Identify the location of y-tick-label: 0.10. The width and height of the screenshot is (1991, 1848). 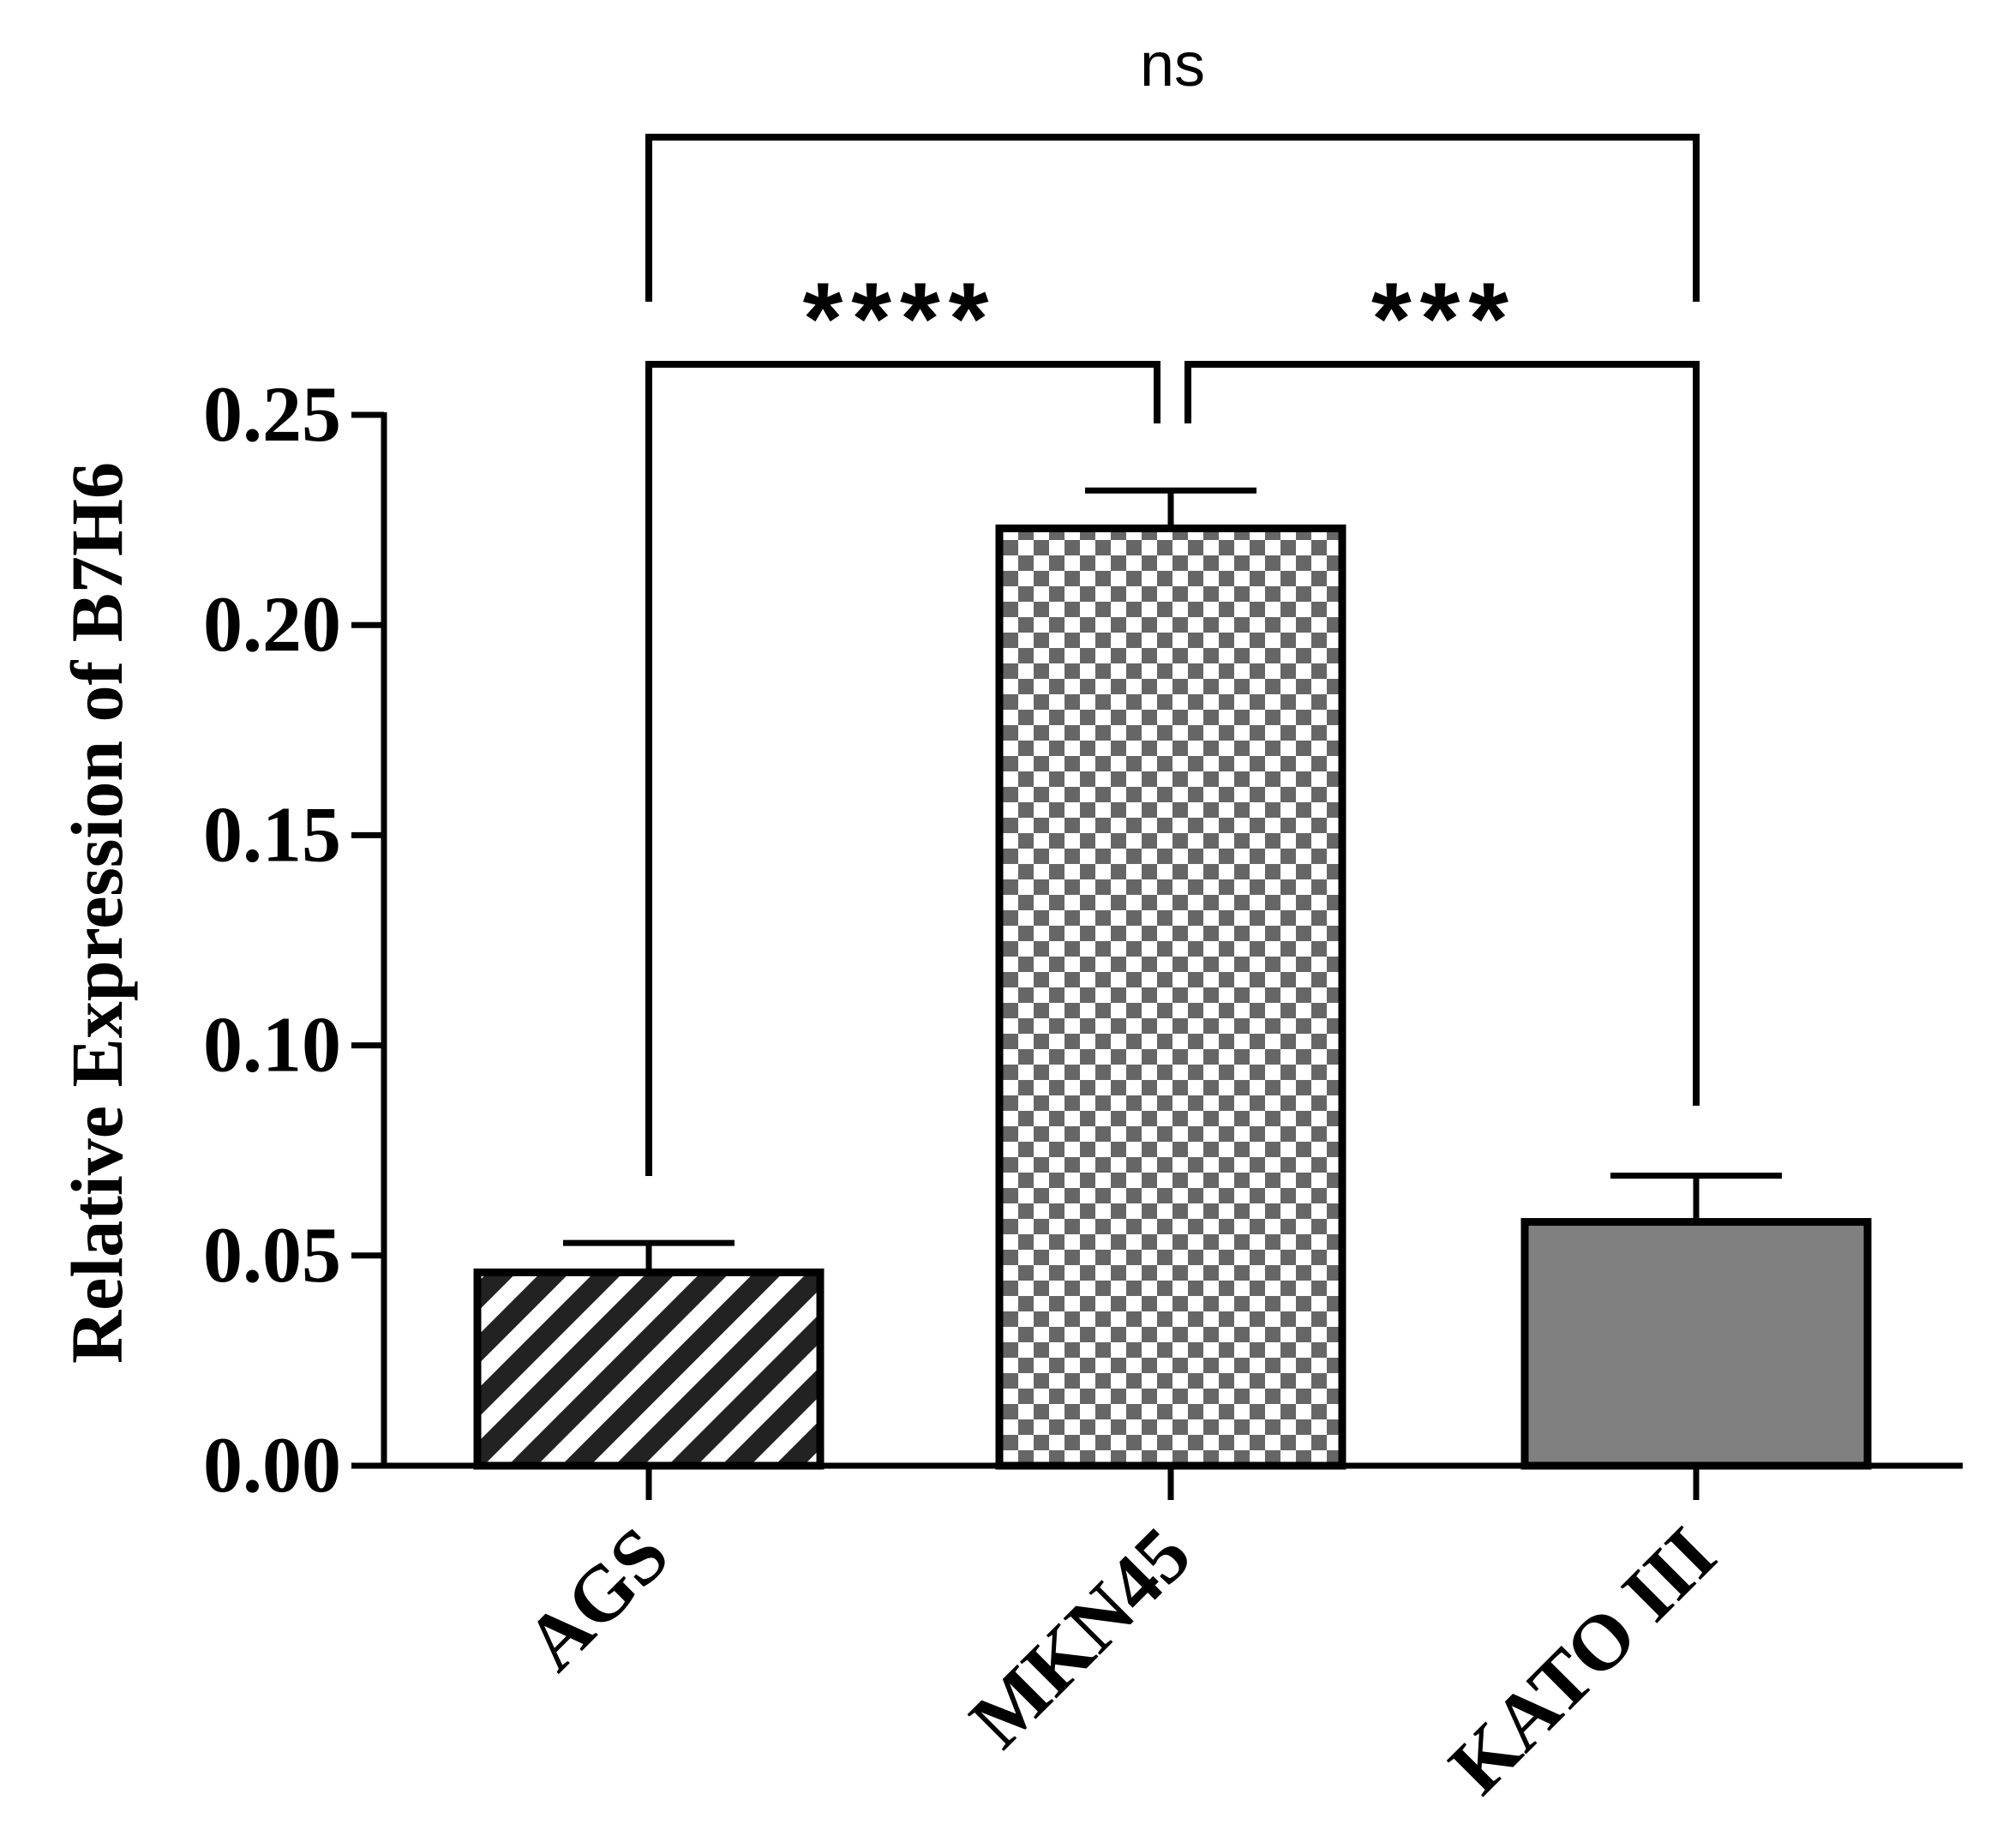
(272, 1045).